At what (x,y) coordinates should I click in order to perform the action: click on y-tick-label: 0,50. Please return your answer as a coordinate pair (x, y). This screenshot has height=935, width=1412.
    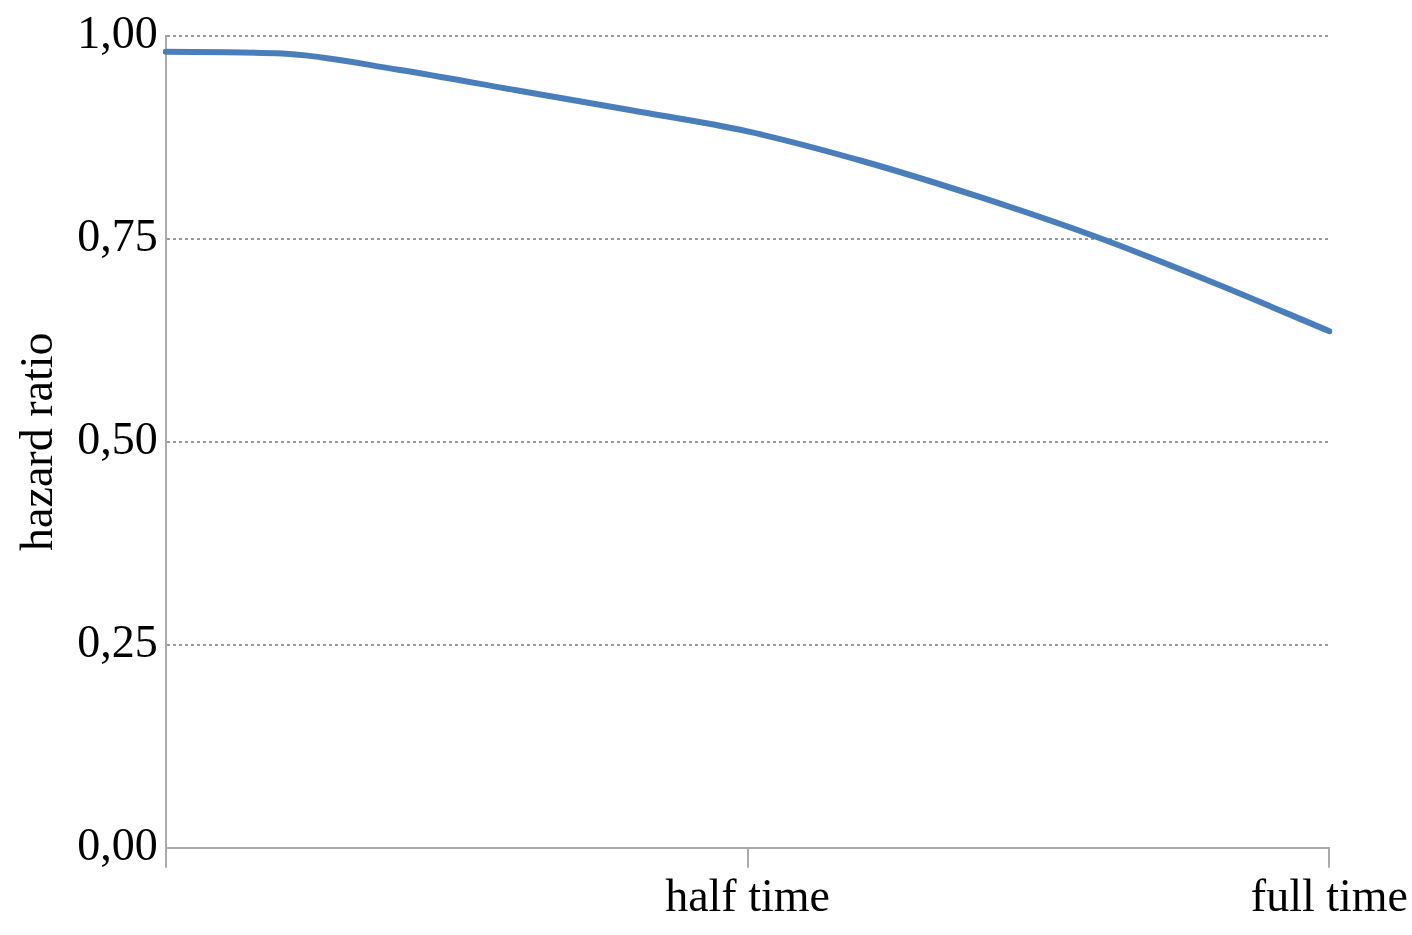
    Looking at the image, I should click on (117, 438).